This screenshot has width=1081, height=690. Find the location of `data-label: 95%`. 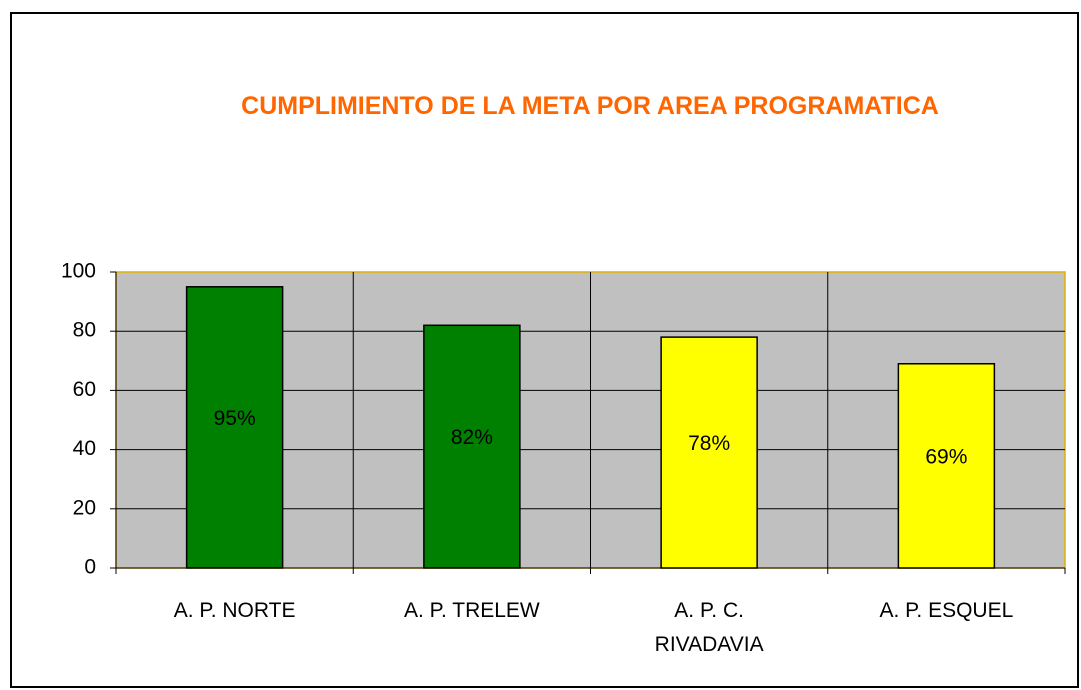

data-label: 95% is located at coordinates (235, 418).